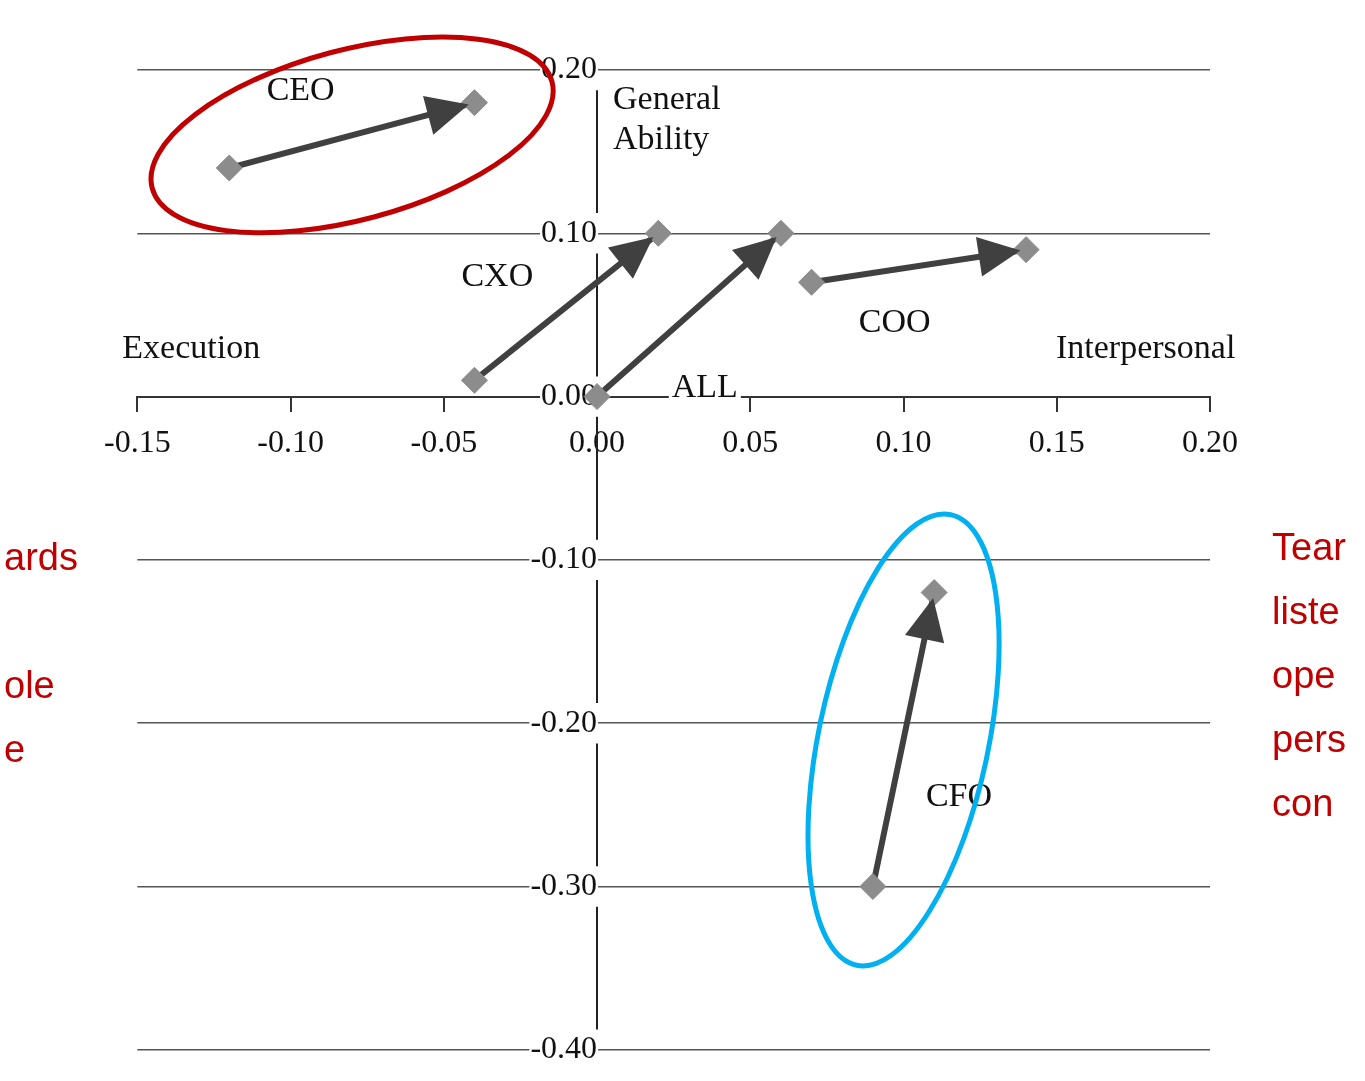 This screenshot has height=1081, width=1365. Describe the element at coordinates (137, 441) in the screenshot. I see `x-tick-label: -0.15` at that location.